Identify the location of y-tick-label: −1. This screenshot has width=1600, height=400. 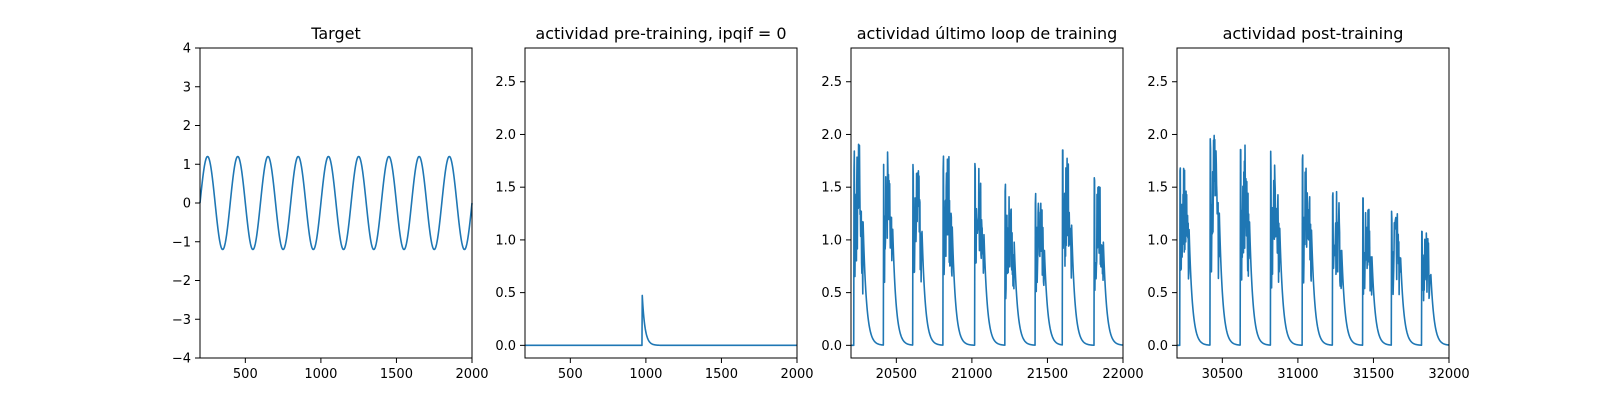
(181, 242).